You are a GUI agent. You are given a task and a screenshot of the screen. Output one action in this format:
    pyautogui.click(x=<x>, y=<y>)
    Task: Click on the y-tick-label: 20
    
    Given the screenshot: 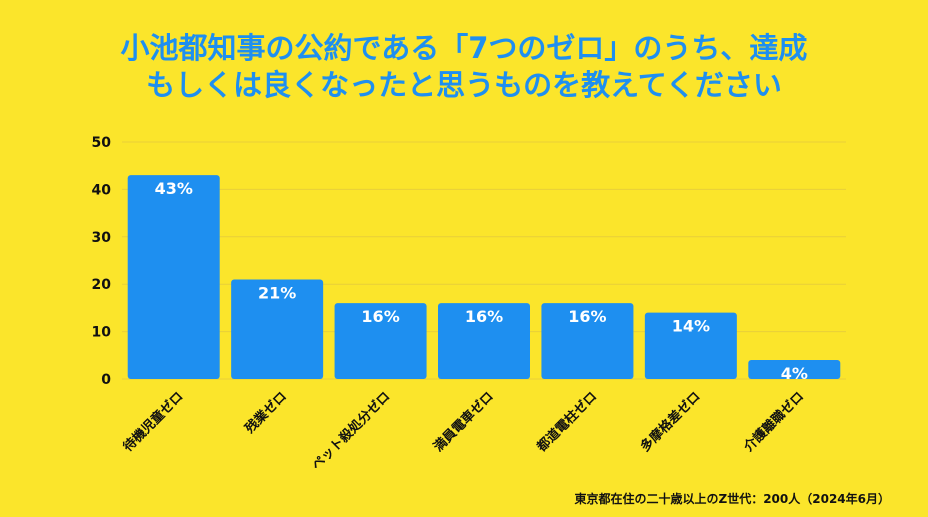 What is the action you would take?
    pyautogui.click(x=102, y=285)
    